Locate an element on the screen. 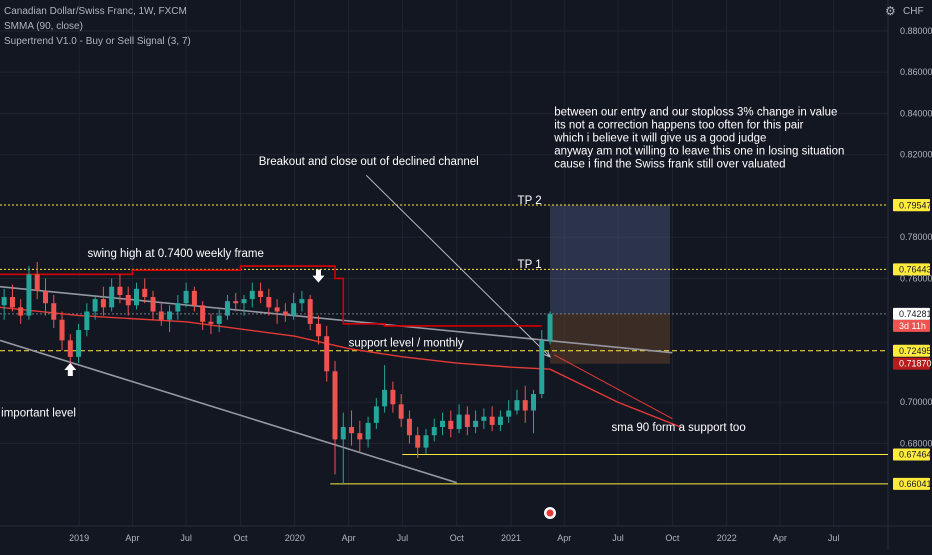 The image size is (932, 555). annotation-text: sma 90 form a support too is located at coordinates (678, 428).